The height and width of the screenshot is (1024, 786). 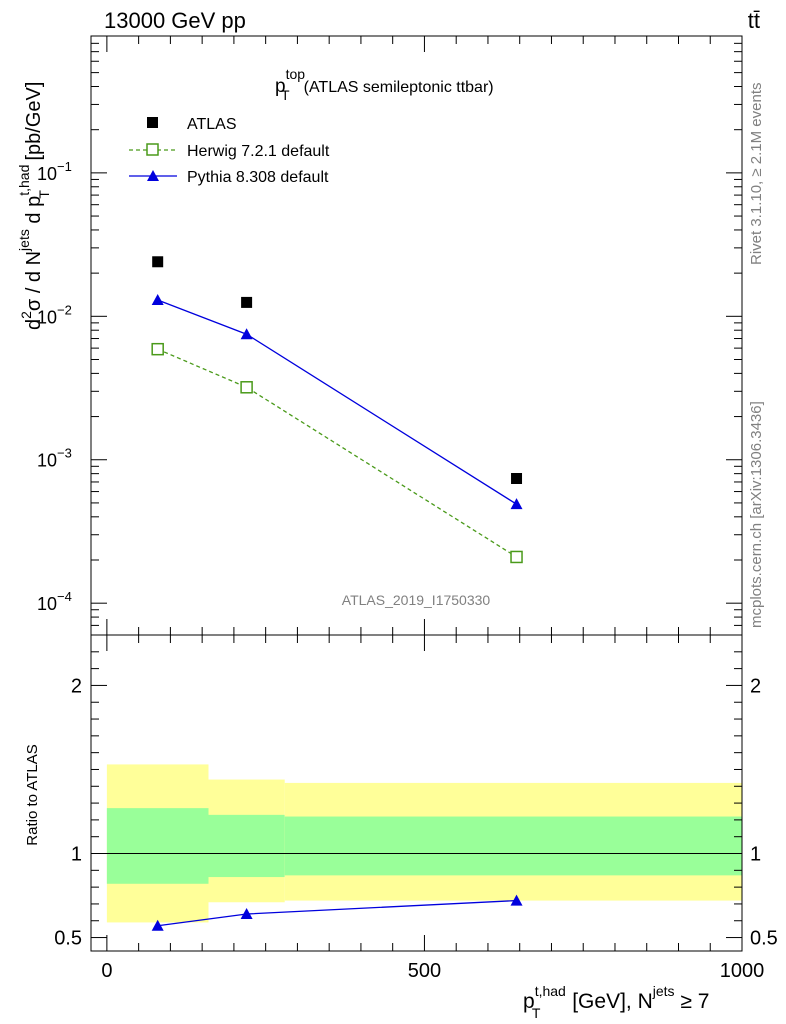 I want to click on y-tick-exponent: −4, so click(x=64, y=596).